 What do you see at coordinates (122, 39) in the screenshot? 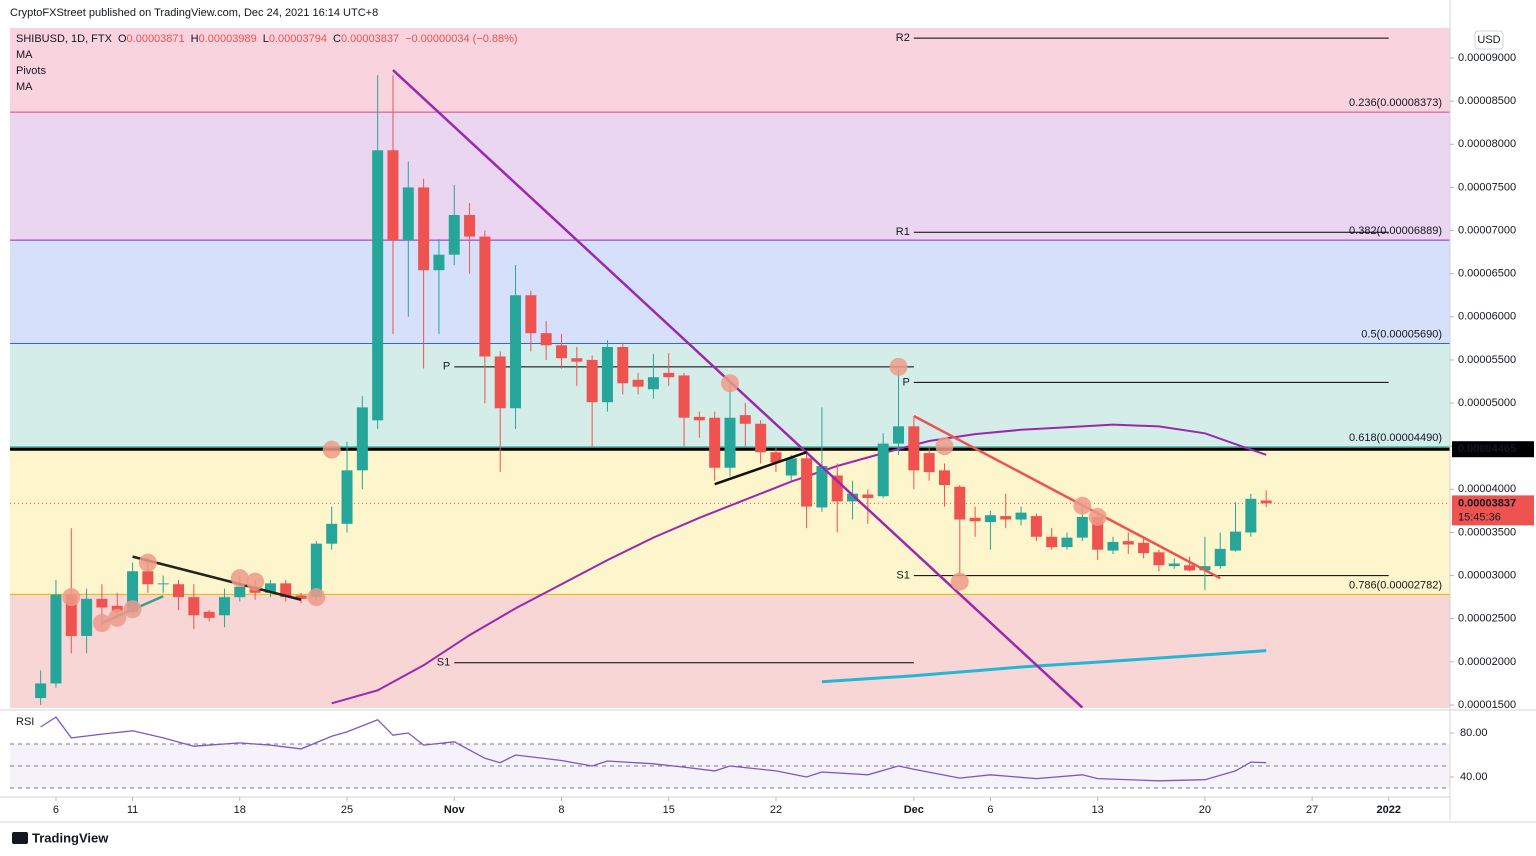
I see `ohlc-label: O` at bounding box center [122, 39].